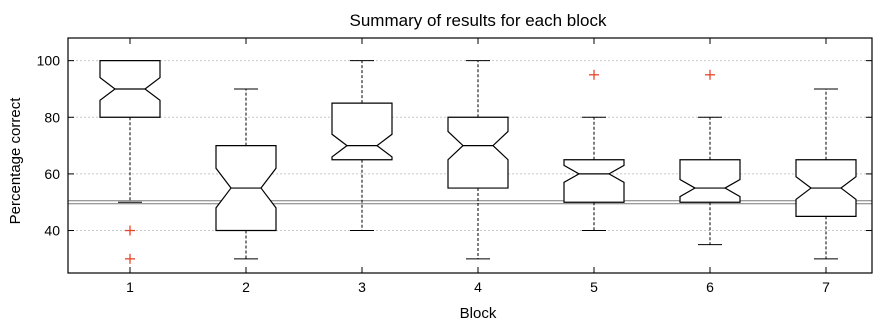 Image resolution: width=887 pixels, height=323 pixels. I want to click on y-tick-label-80: 80, so click(52, 117).